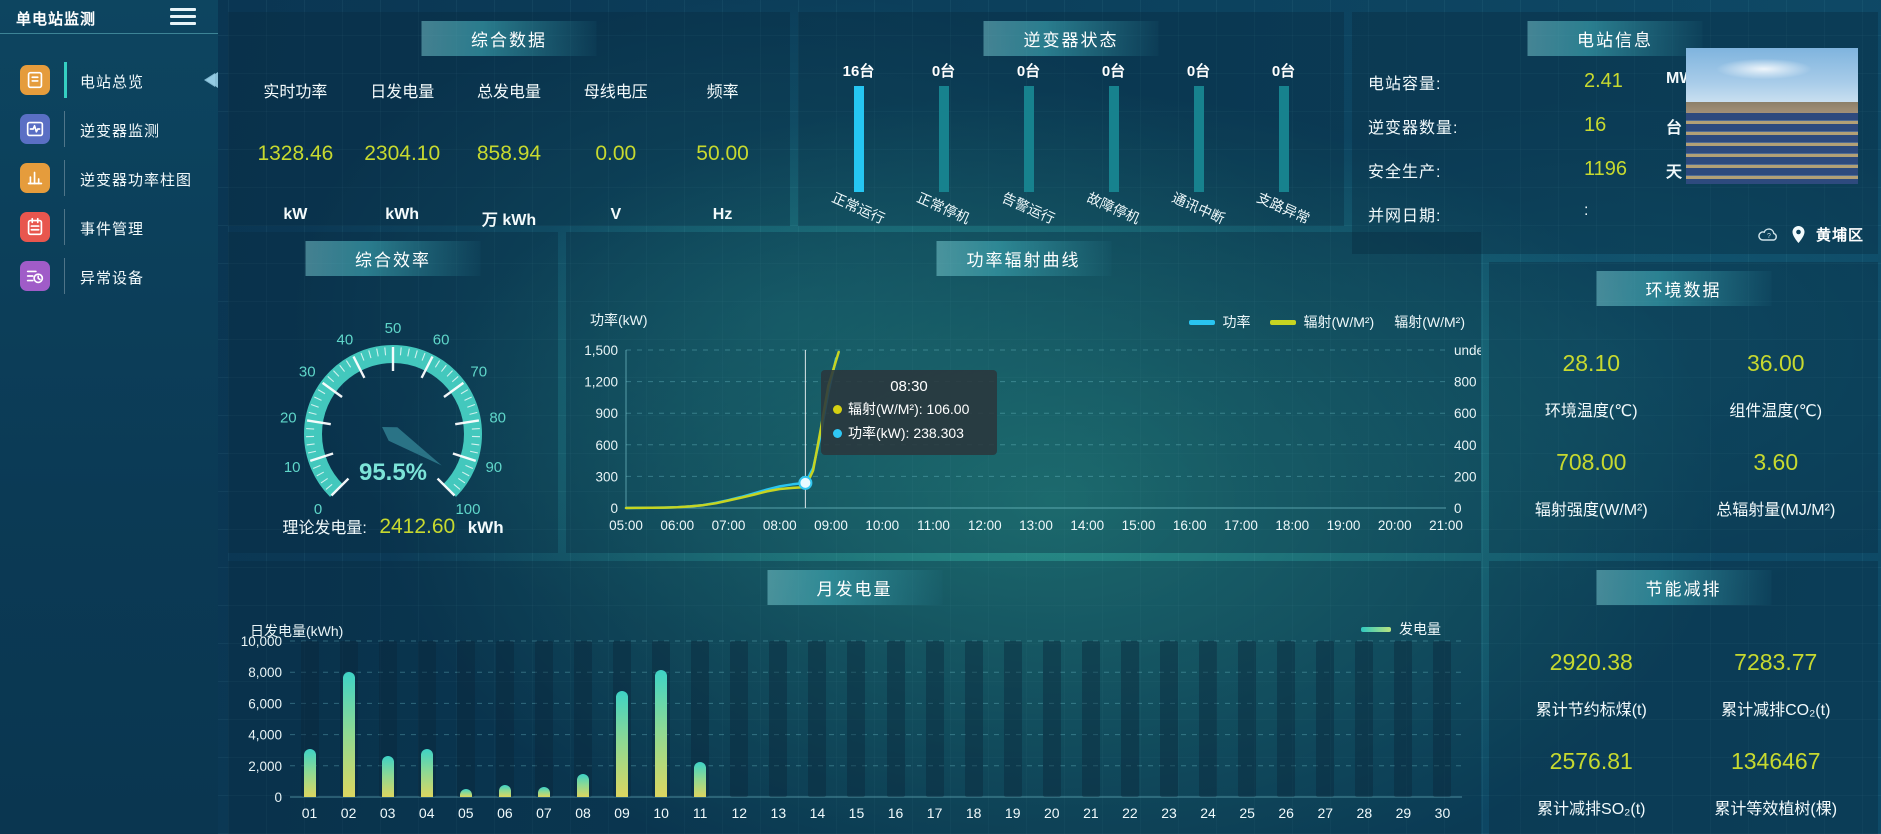 The width and height of the screenshot is (1881, 834). What do you see at coordinates (544, 813) in the screenshot?
I see `day-tick-label: 07` at bounding box center [544, 813].